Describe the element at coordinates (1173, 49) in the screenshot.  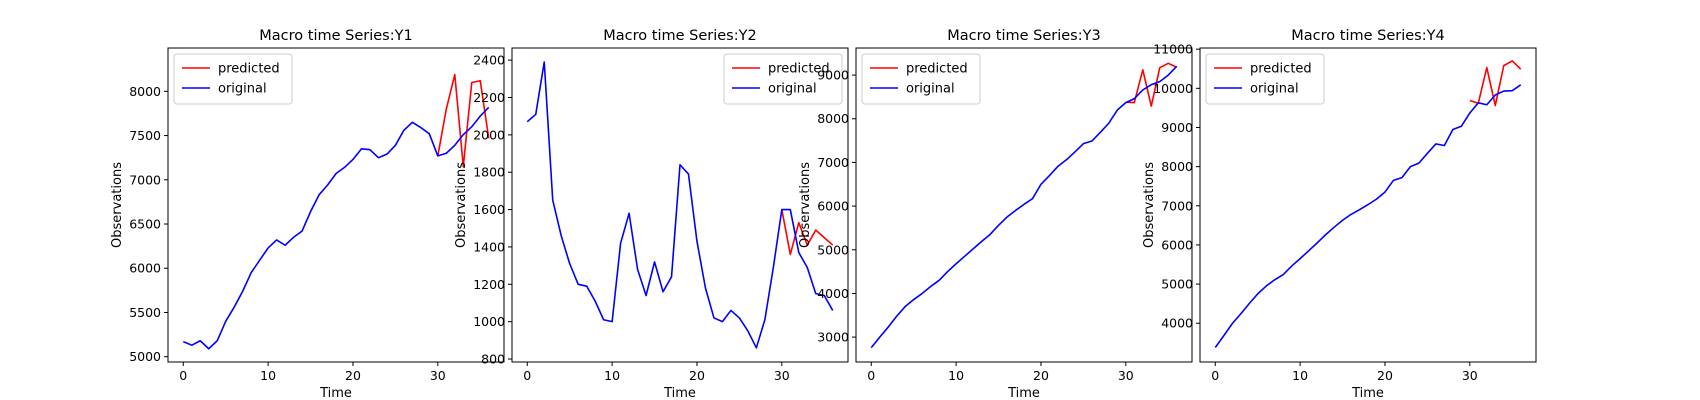
I see `y-tick-label: 11000` at that location.